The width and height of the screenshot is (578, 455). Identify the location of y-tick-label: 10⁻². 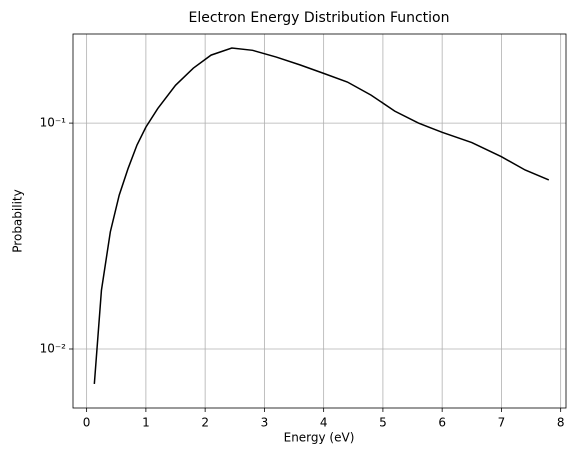
(53, 348).